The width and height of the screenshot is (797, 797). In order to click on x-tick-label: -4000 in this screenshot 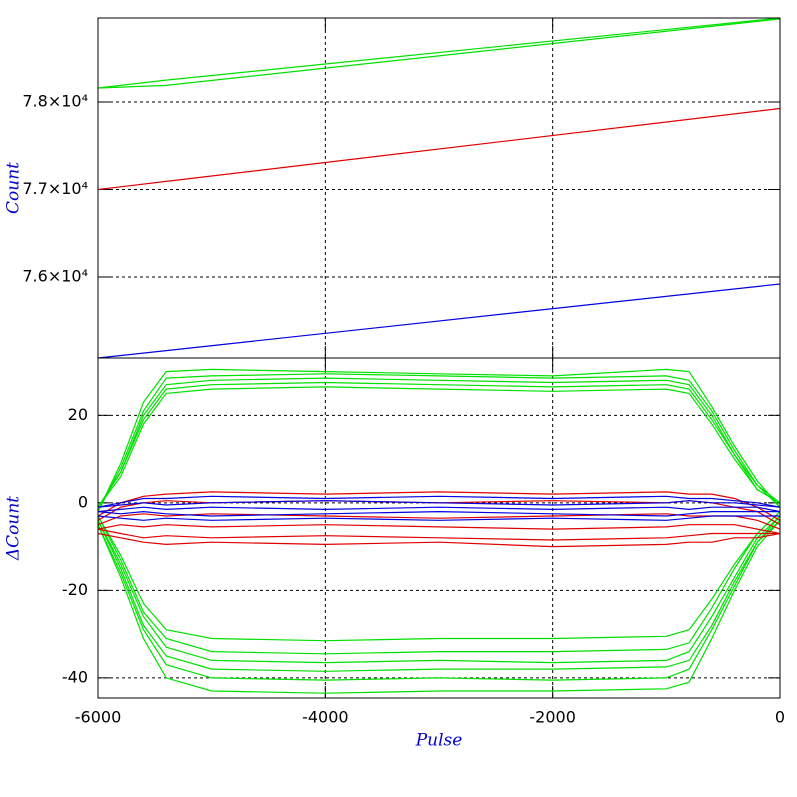, I will do `click(325, 717)`.